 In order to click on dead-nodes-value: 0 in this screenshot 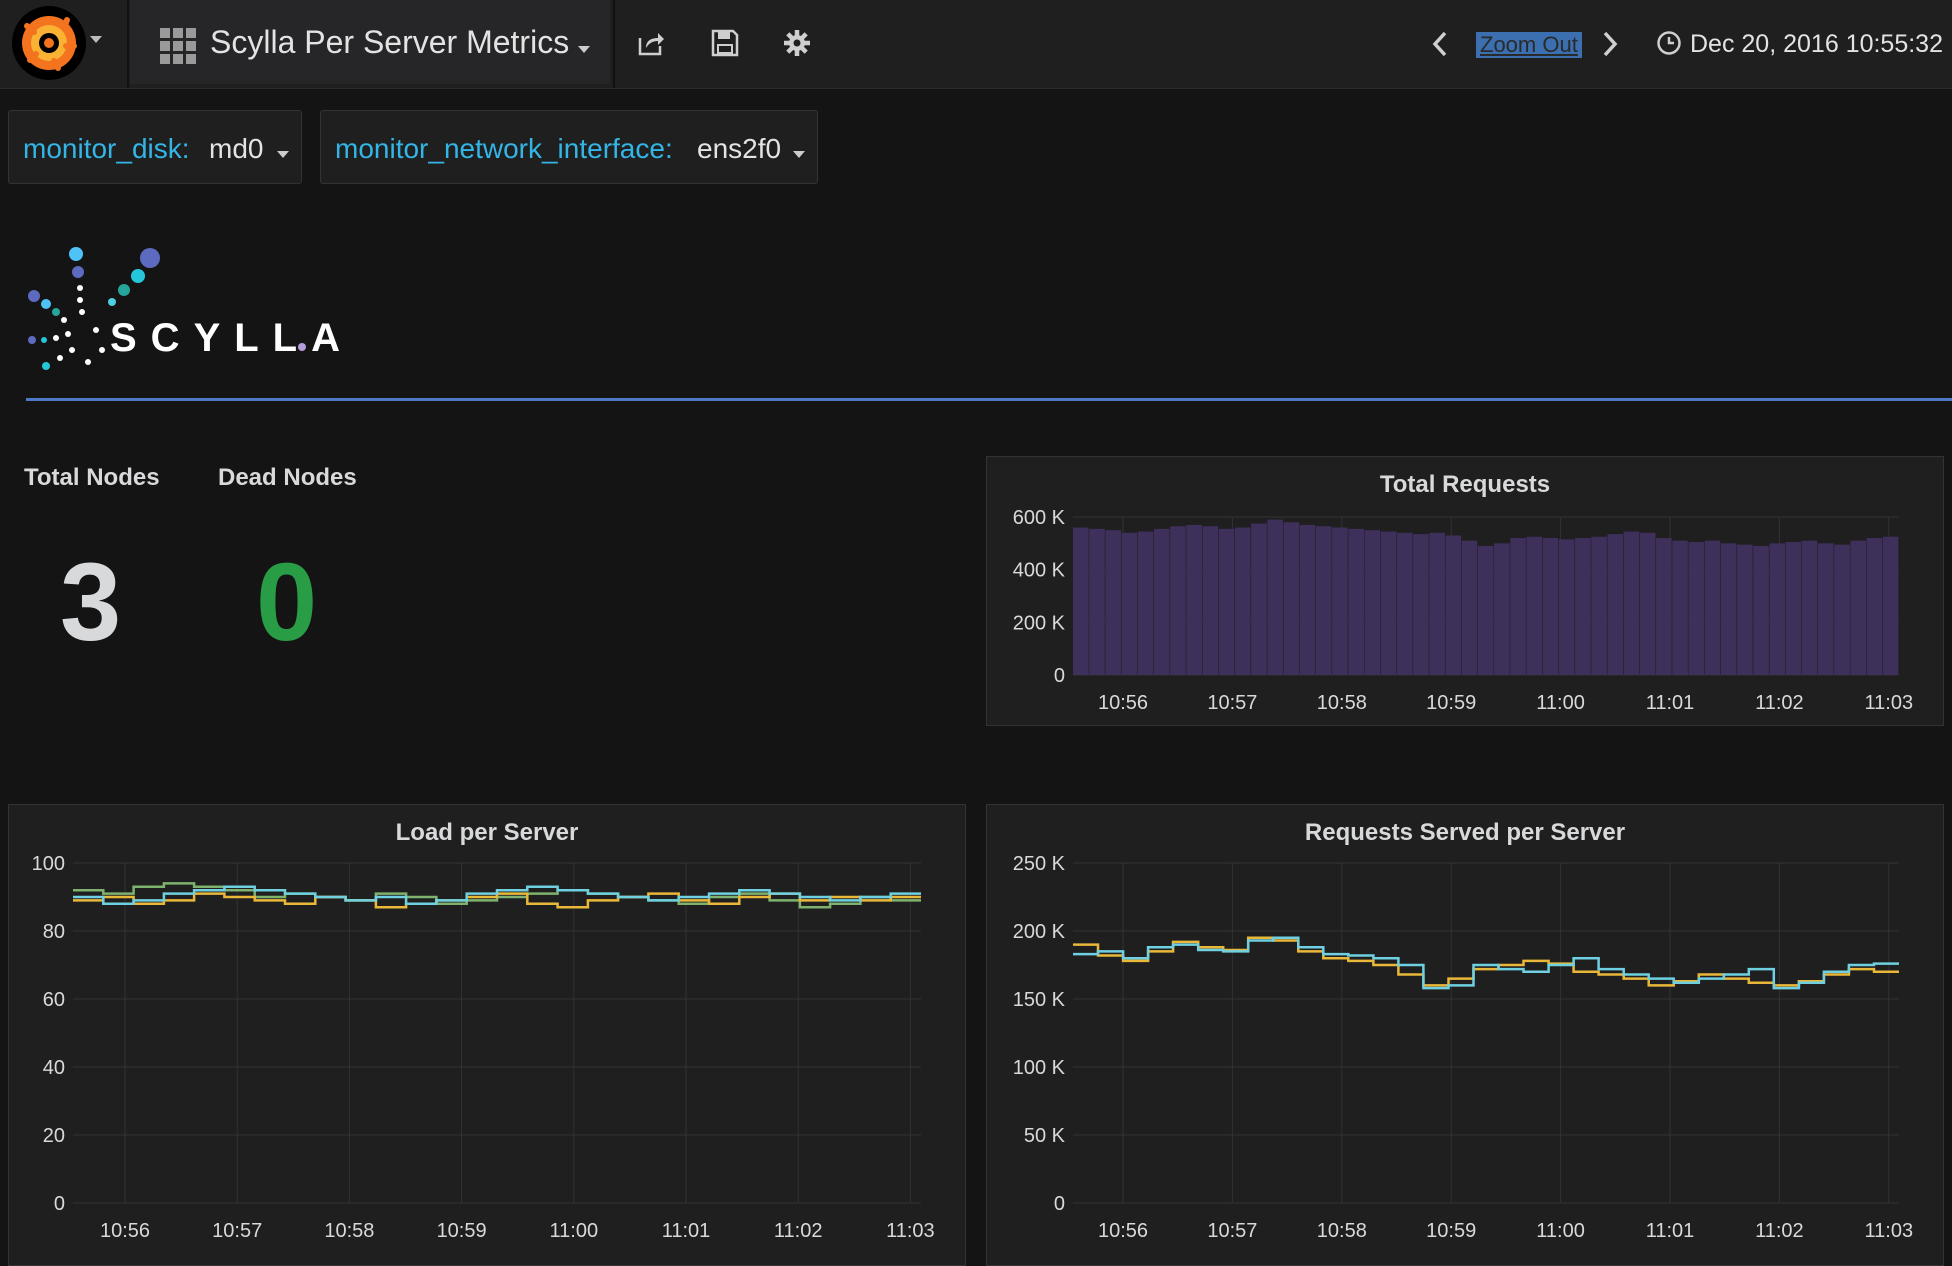, I will do `click(287, 602)`.